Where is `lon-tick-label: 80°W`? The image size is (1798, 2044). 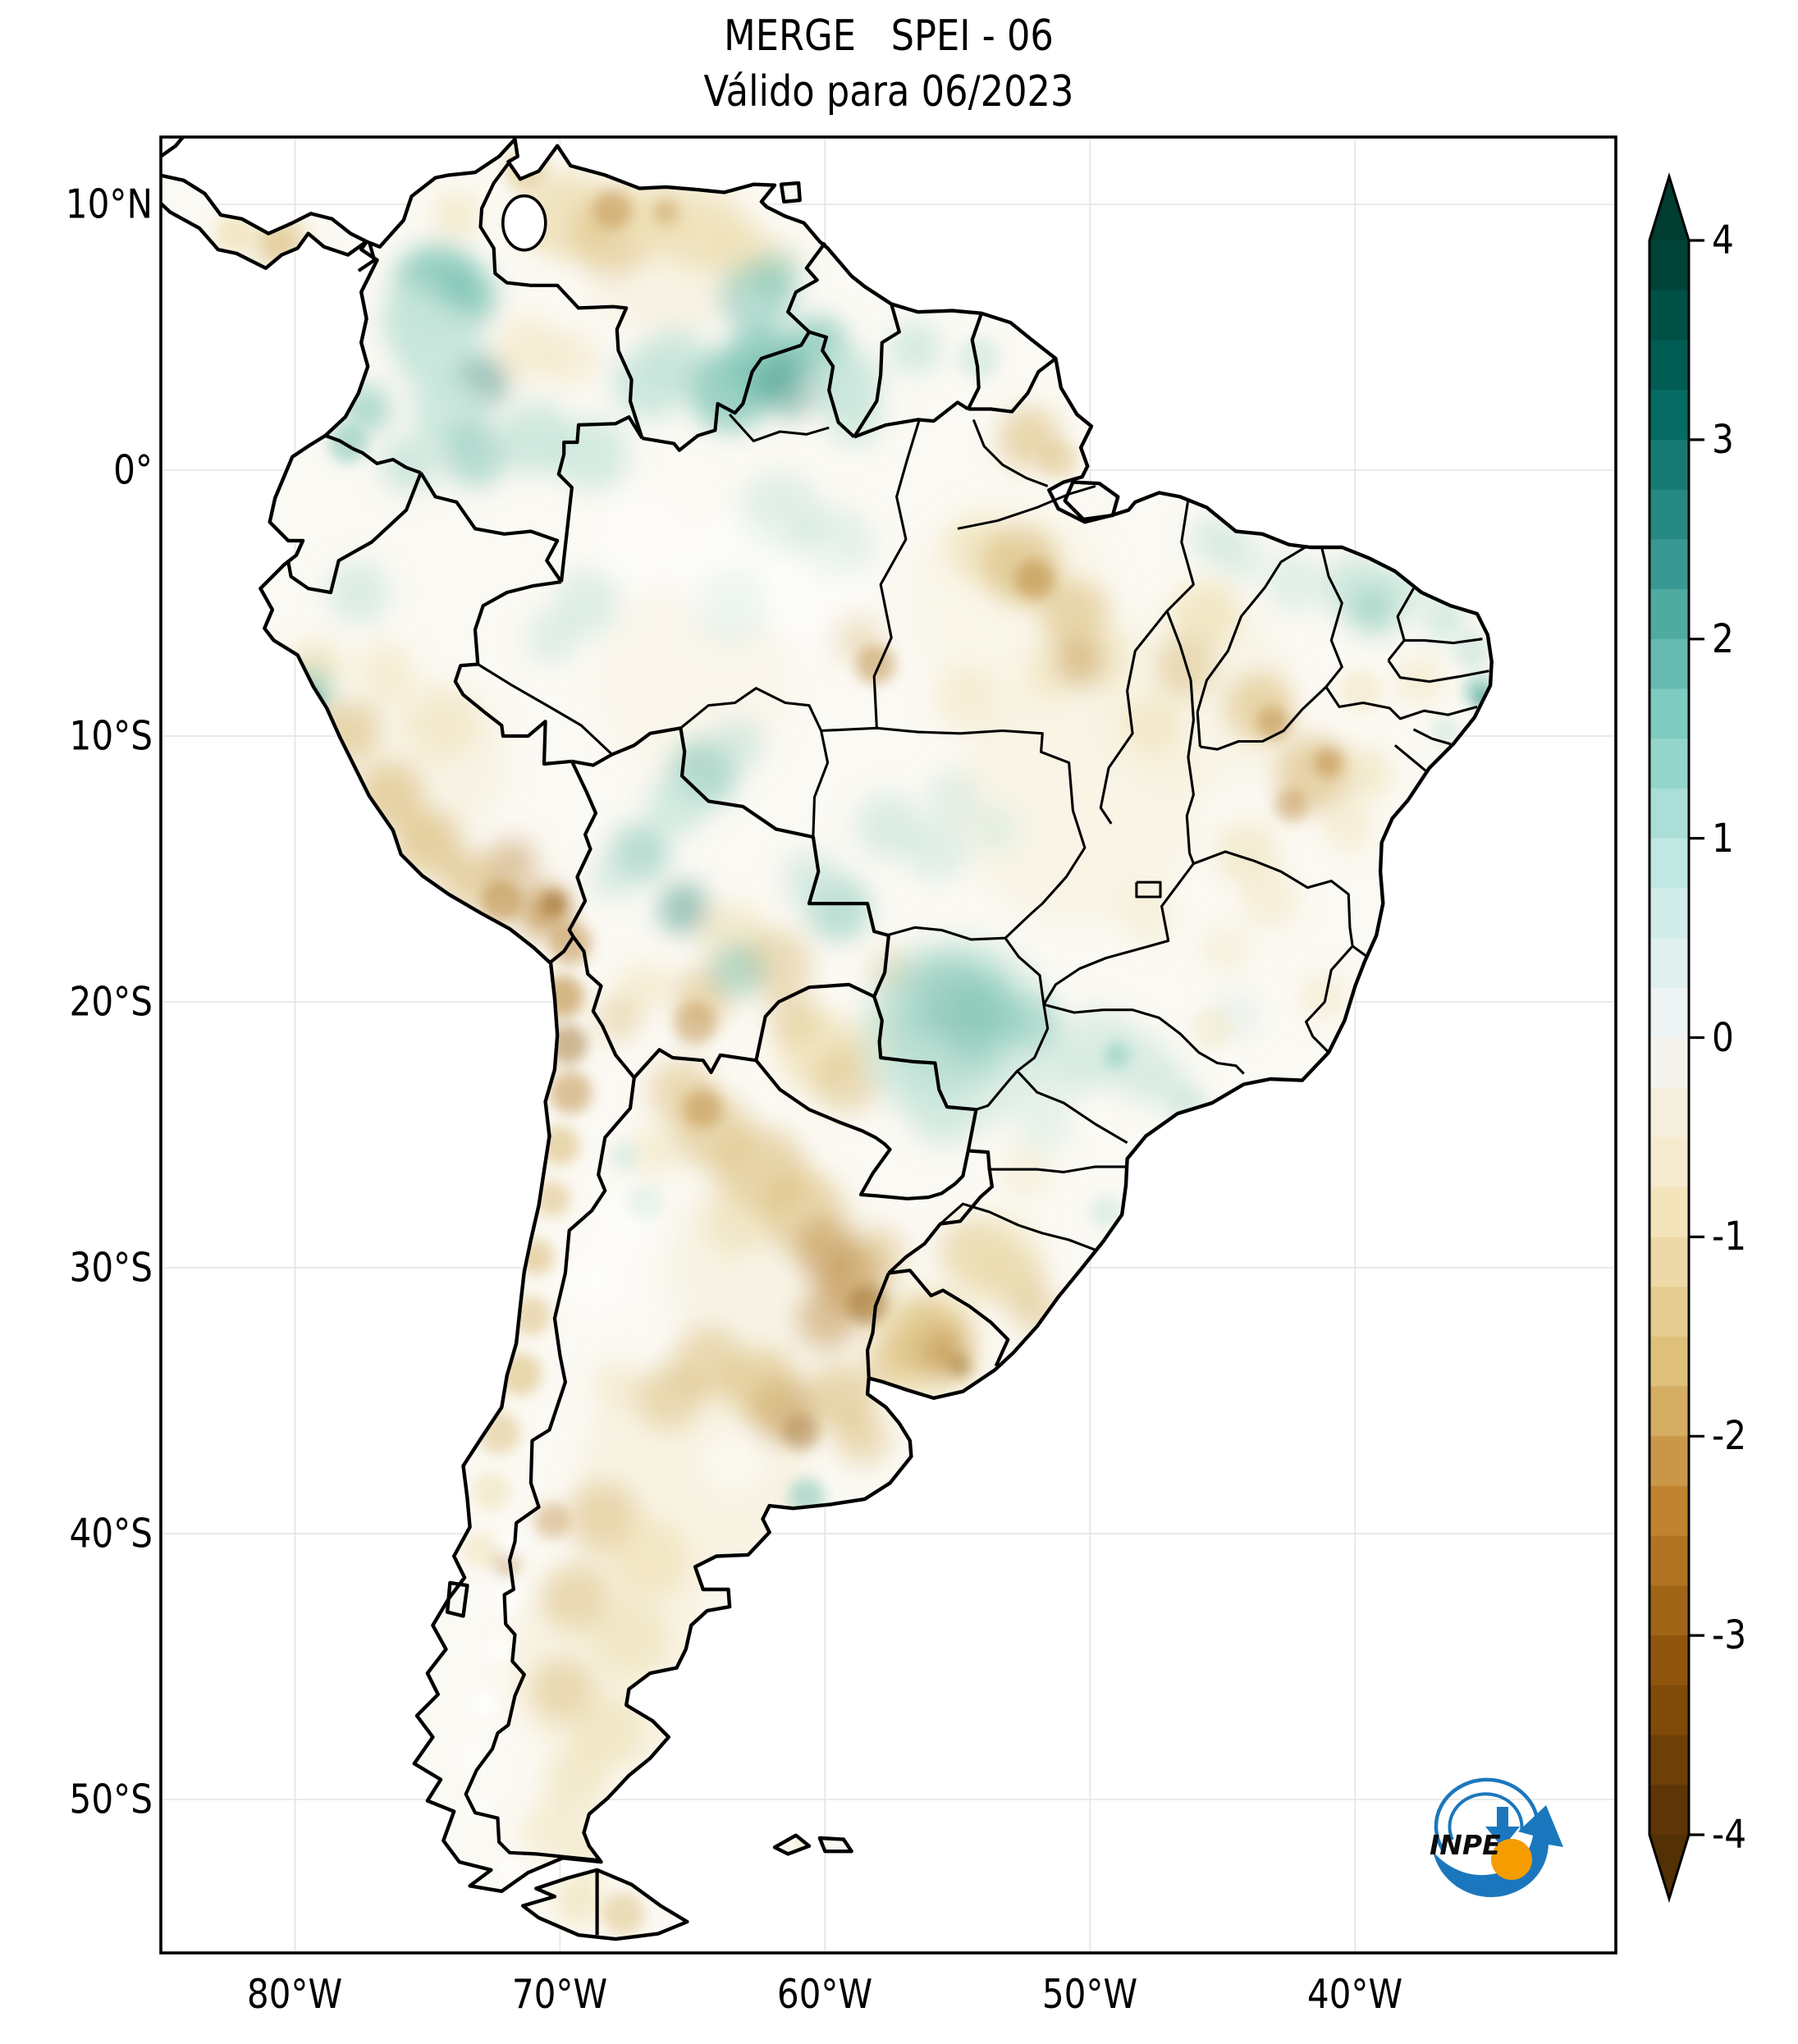 lon-tick-label: 80°W is located at coordinates (295, 1995).